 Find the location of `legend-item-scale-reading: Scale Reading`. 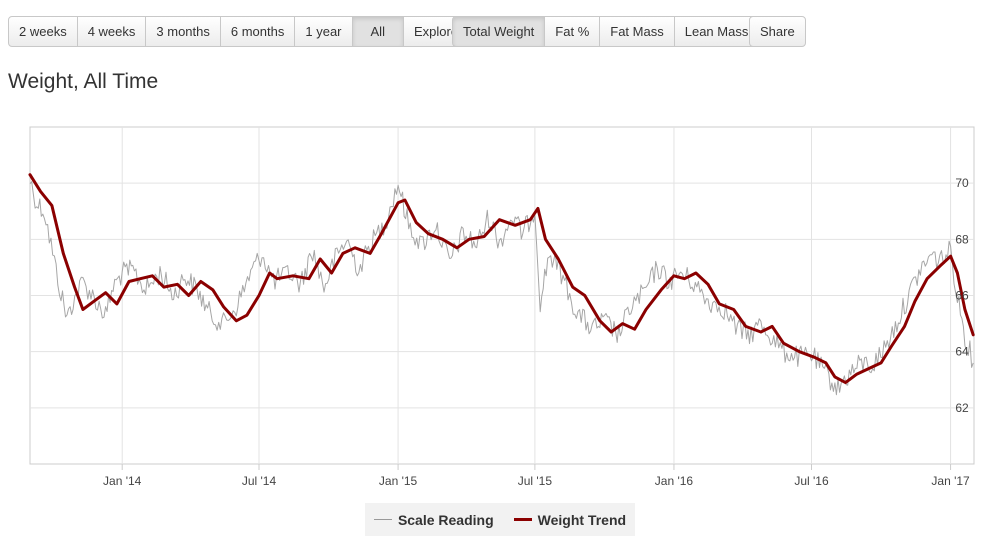

legend-item-scale-reading: Scale Reading is located at coordinates (433, 519).